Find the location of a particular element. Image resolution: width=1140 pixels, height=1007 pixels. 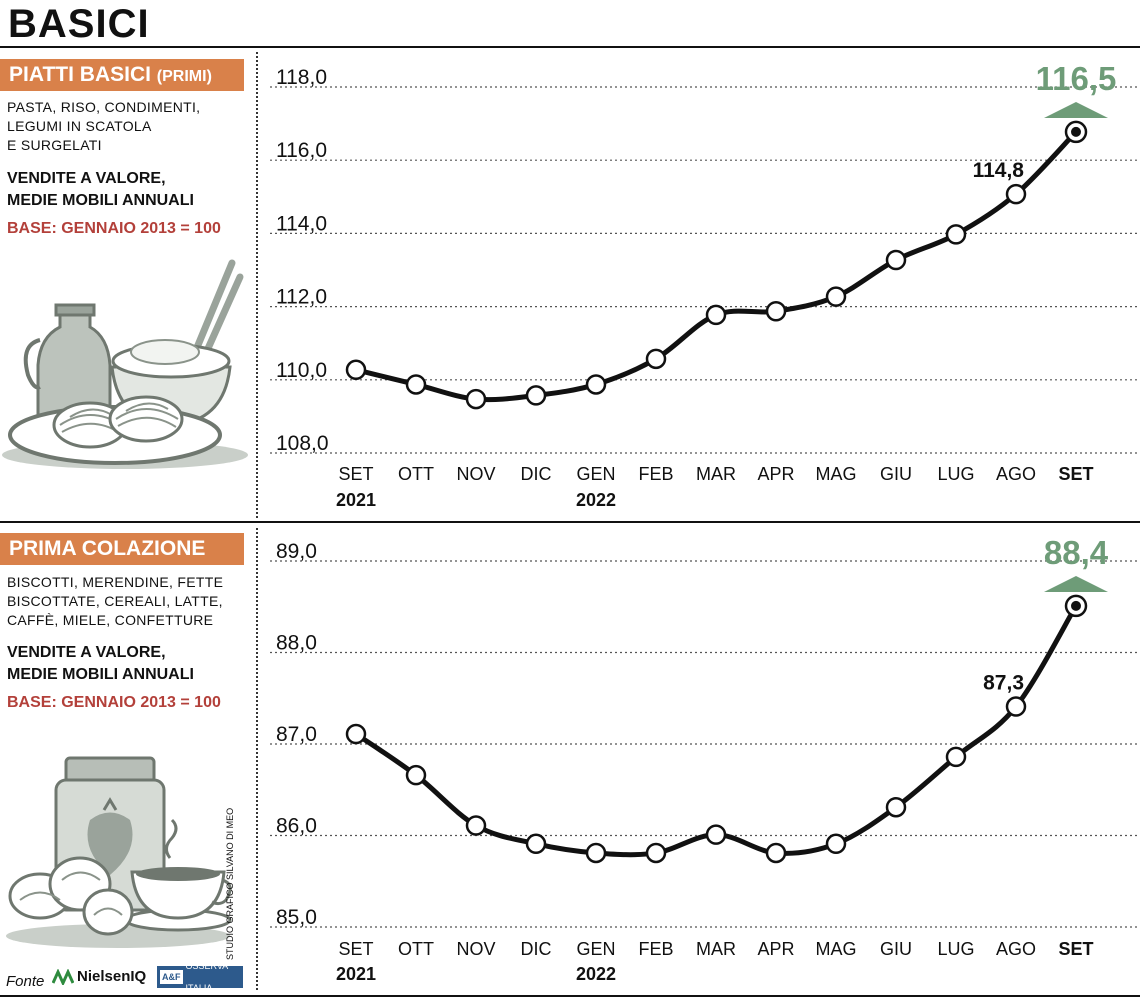

y-tick-label: 108,0 is located at coordinates (302, 443).